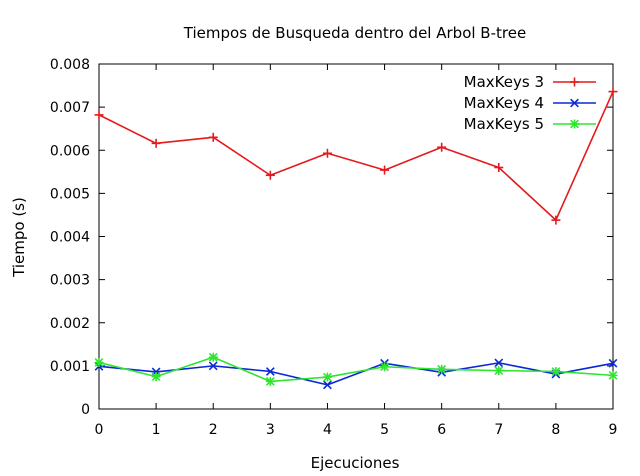 This screenshot has height=476, width=640. I want to click on y-tick-label: 0.005, so click(70, 194).